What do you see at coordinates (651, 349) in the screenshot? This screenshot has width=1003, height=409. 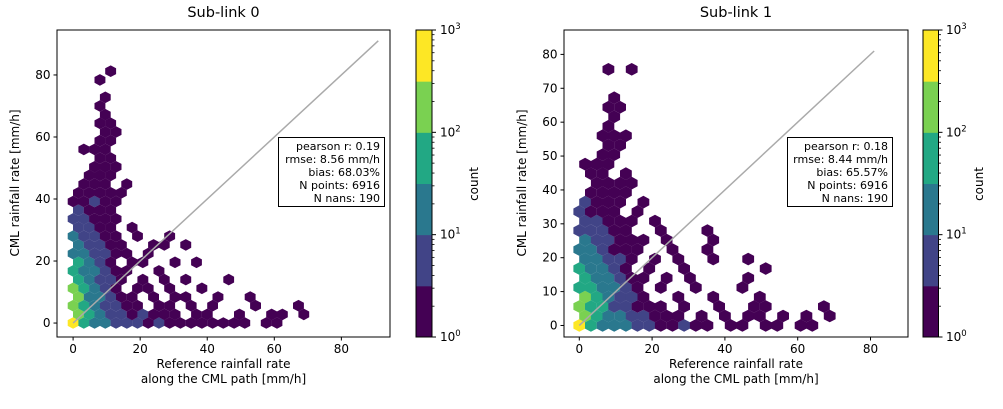 I see `x-tick-label: 20` at bounding box center [651, 349].